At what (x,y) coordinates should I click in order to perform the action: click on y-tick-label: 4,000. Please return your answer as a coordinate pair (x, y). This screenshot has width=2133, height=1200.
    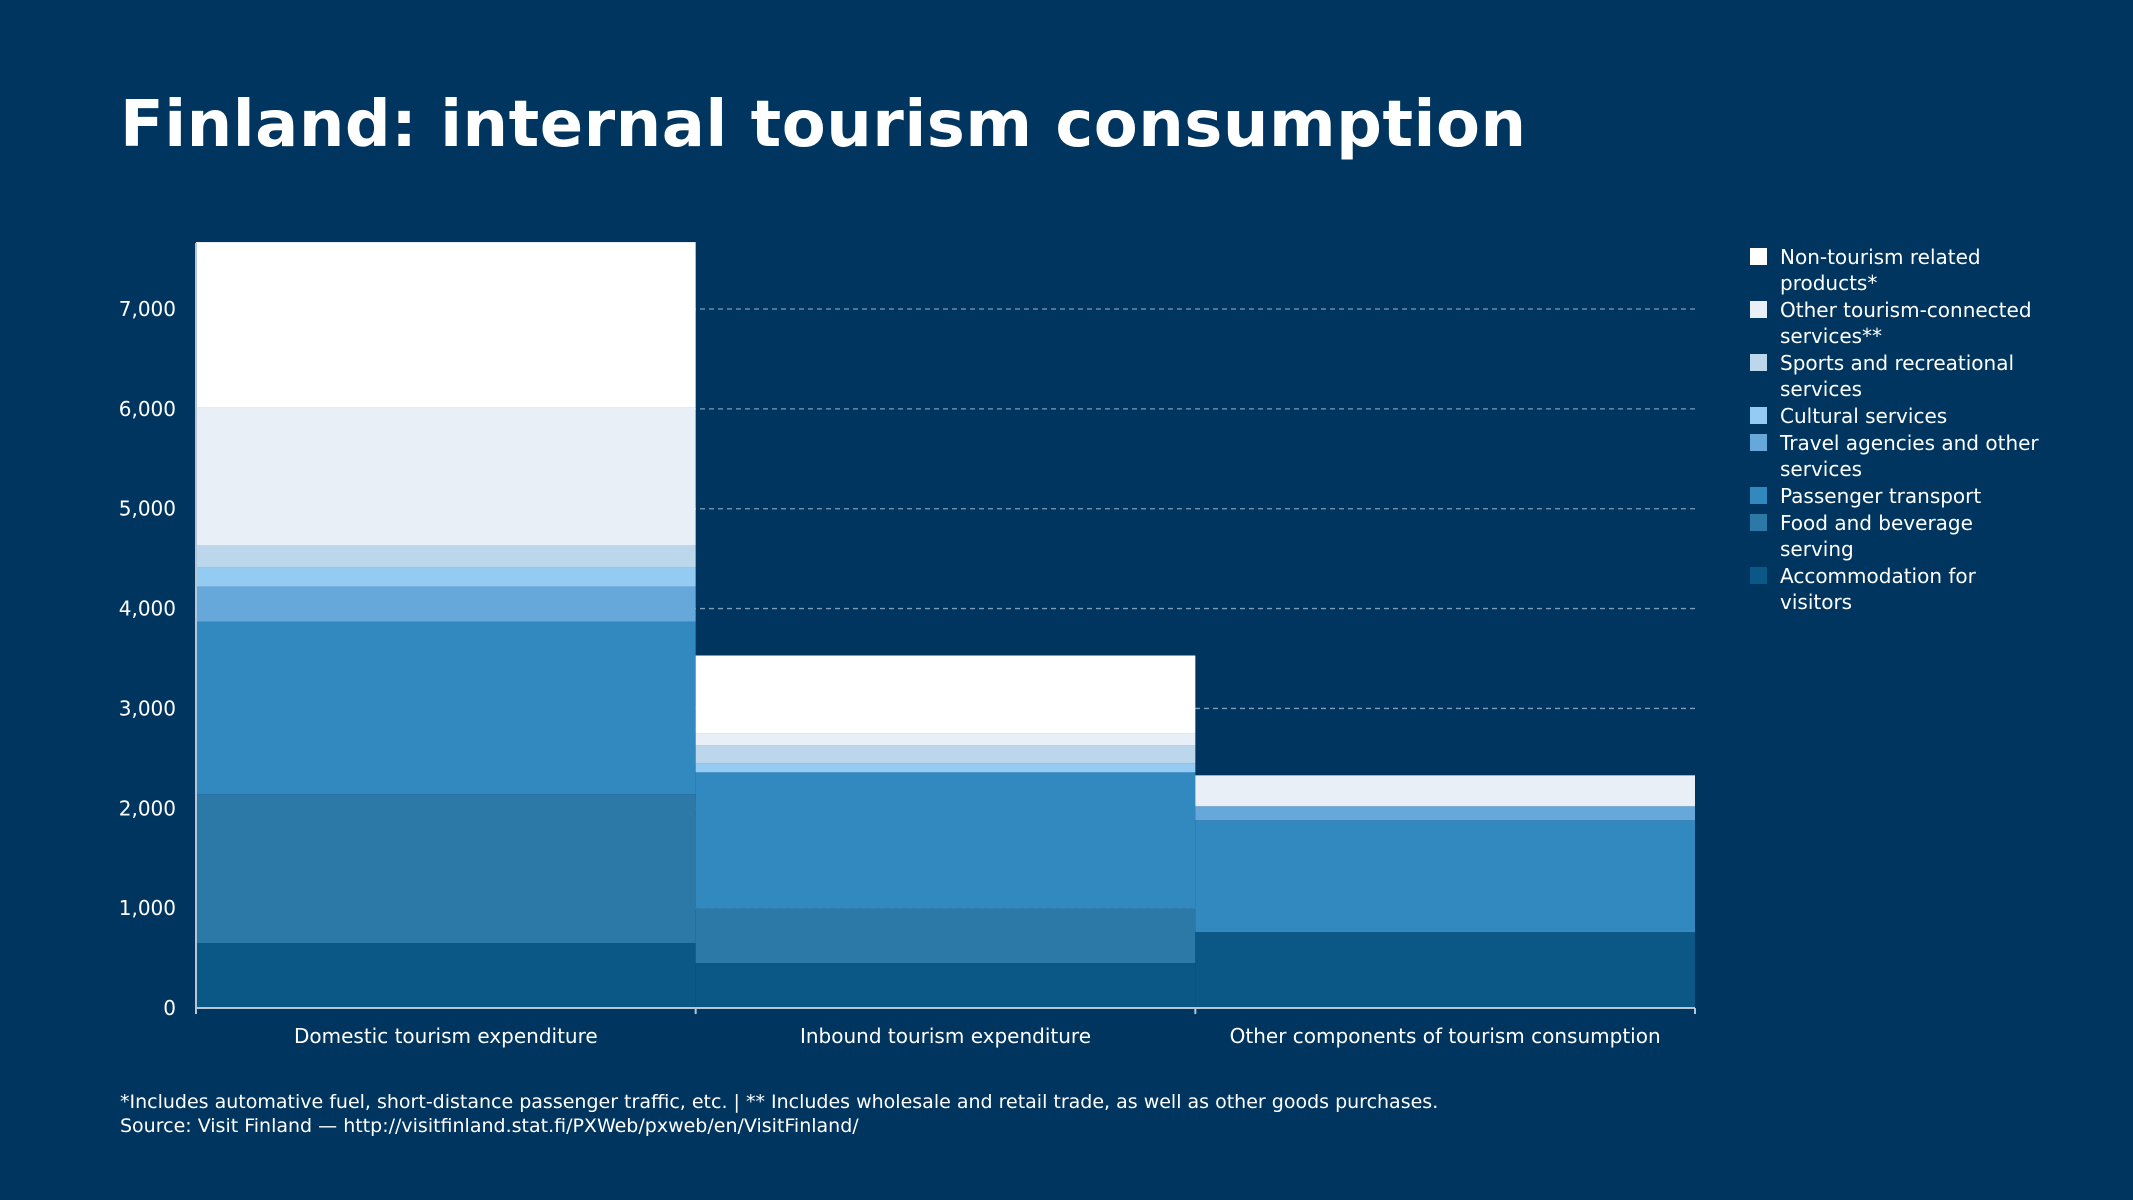
    Looking at the image, I should click on (147, 609).